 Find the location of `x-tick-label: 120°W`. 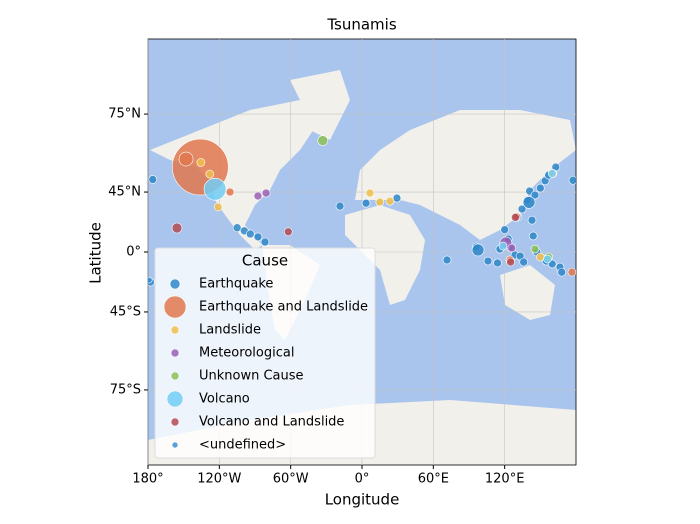

x-tick-label: 120°W is located at coordinates (219, 479).